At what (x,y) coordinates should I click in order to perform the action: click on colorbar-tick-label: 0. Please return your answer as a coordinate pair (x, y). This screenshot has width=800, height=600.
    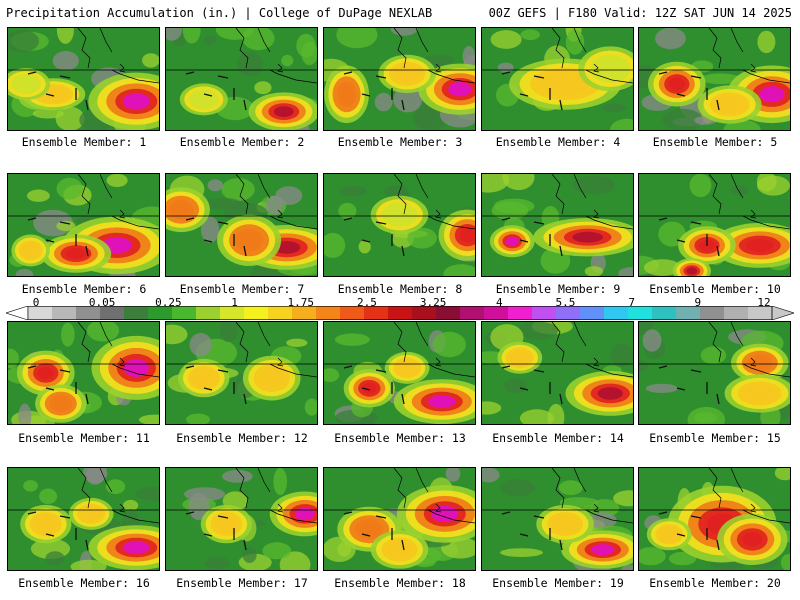
    Looking at the image, I should click on (36, 302).